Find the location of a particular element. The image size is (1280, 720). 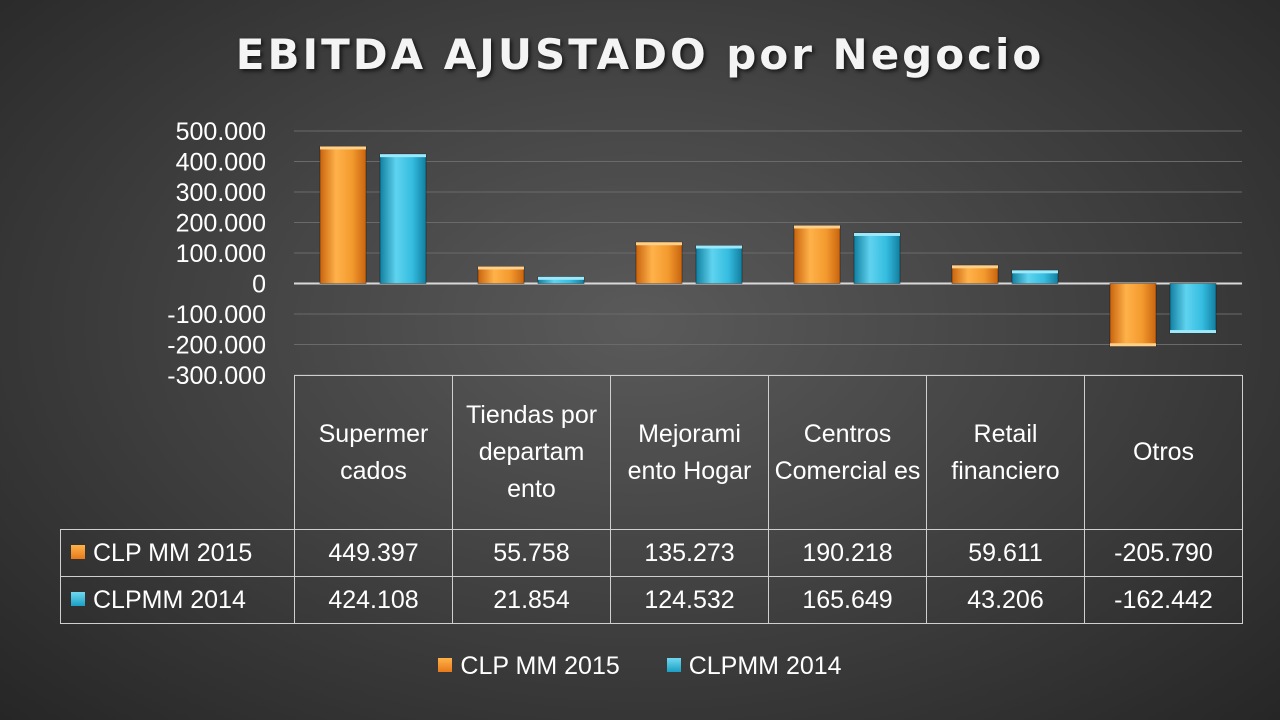

category-label: Otros is located at coordinates (1163, 452).